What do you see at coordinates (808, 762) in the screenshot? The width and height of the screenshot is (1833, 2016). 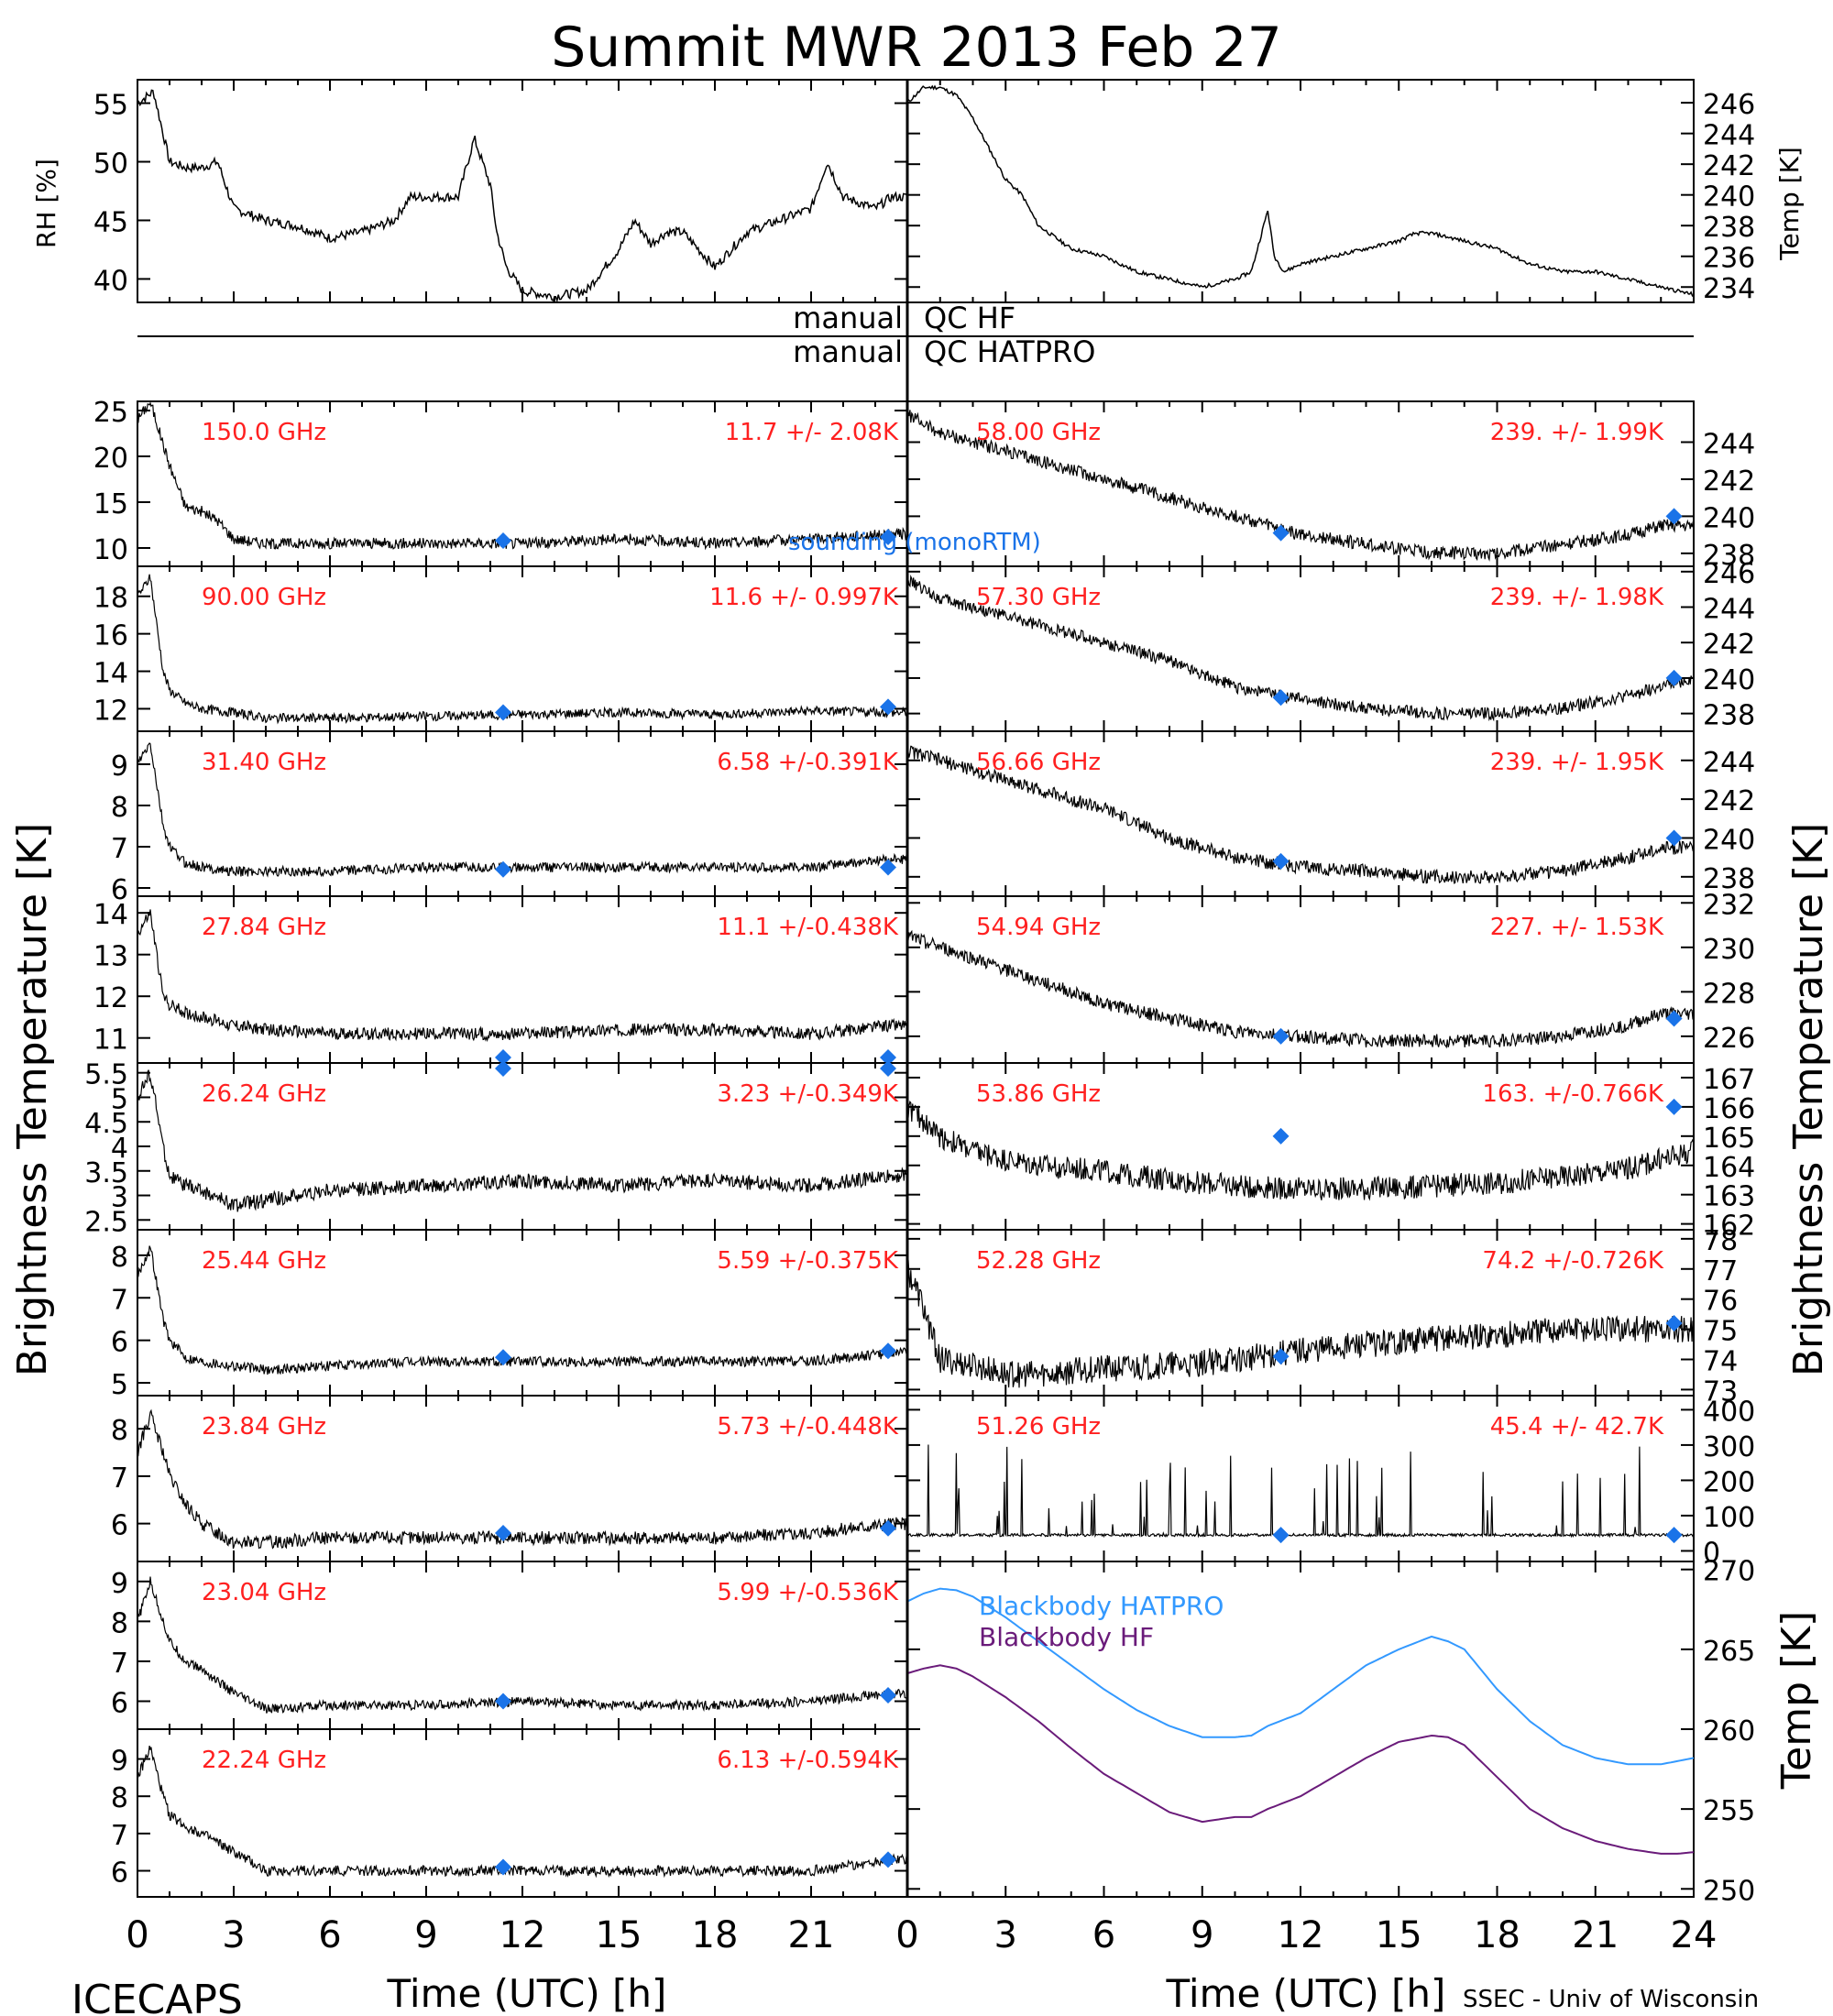 I see `channel-stats-ch31: 6.58 +/-0.391K` at bounding box center [808, 762].